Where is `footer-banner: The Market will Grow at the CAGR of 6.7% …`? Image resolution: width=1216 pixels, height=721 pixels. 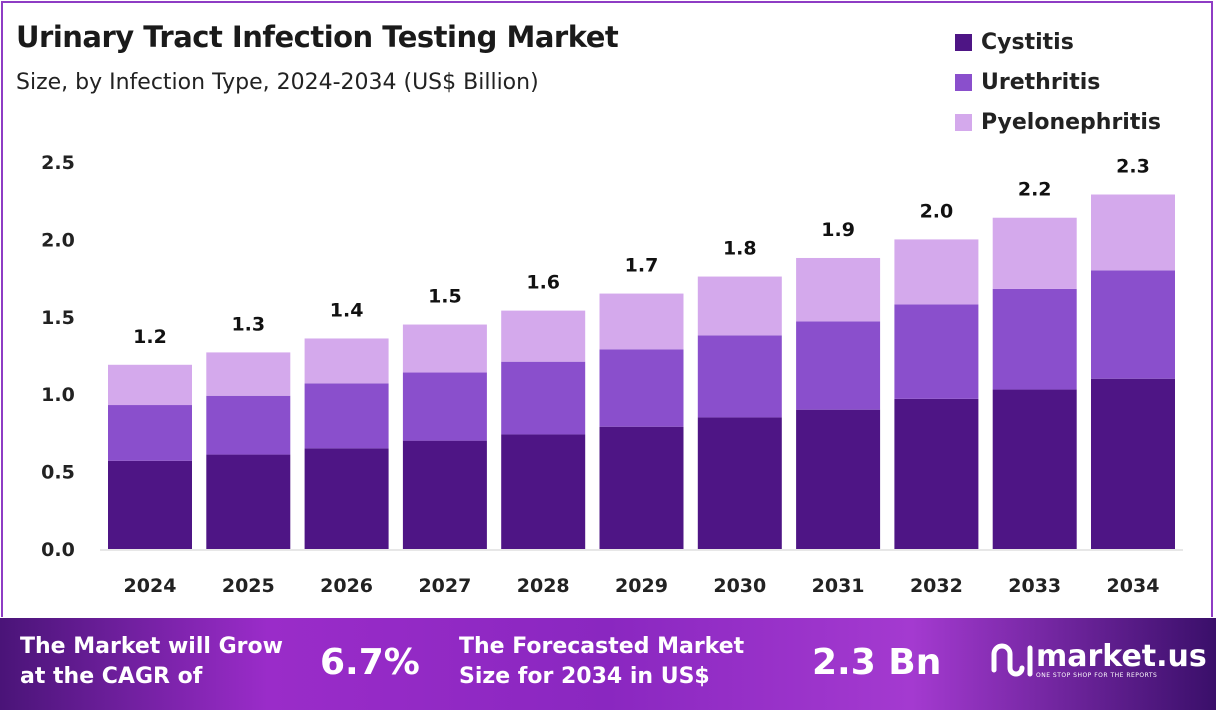 footer-banner: The Market will Grow at the CAGR of 6.7% … is located at coordinates (608, 664).